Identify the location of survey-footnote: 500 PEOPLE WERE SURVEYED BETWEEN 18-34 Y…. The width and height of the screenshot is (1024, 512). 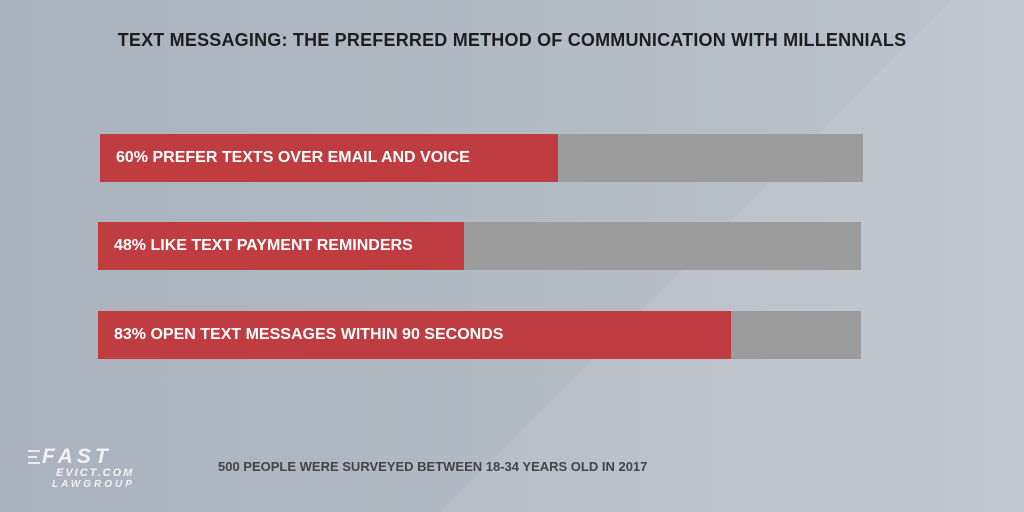
(433, 466).